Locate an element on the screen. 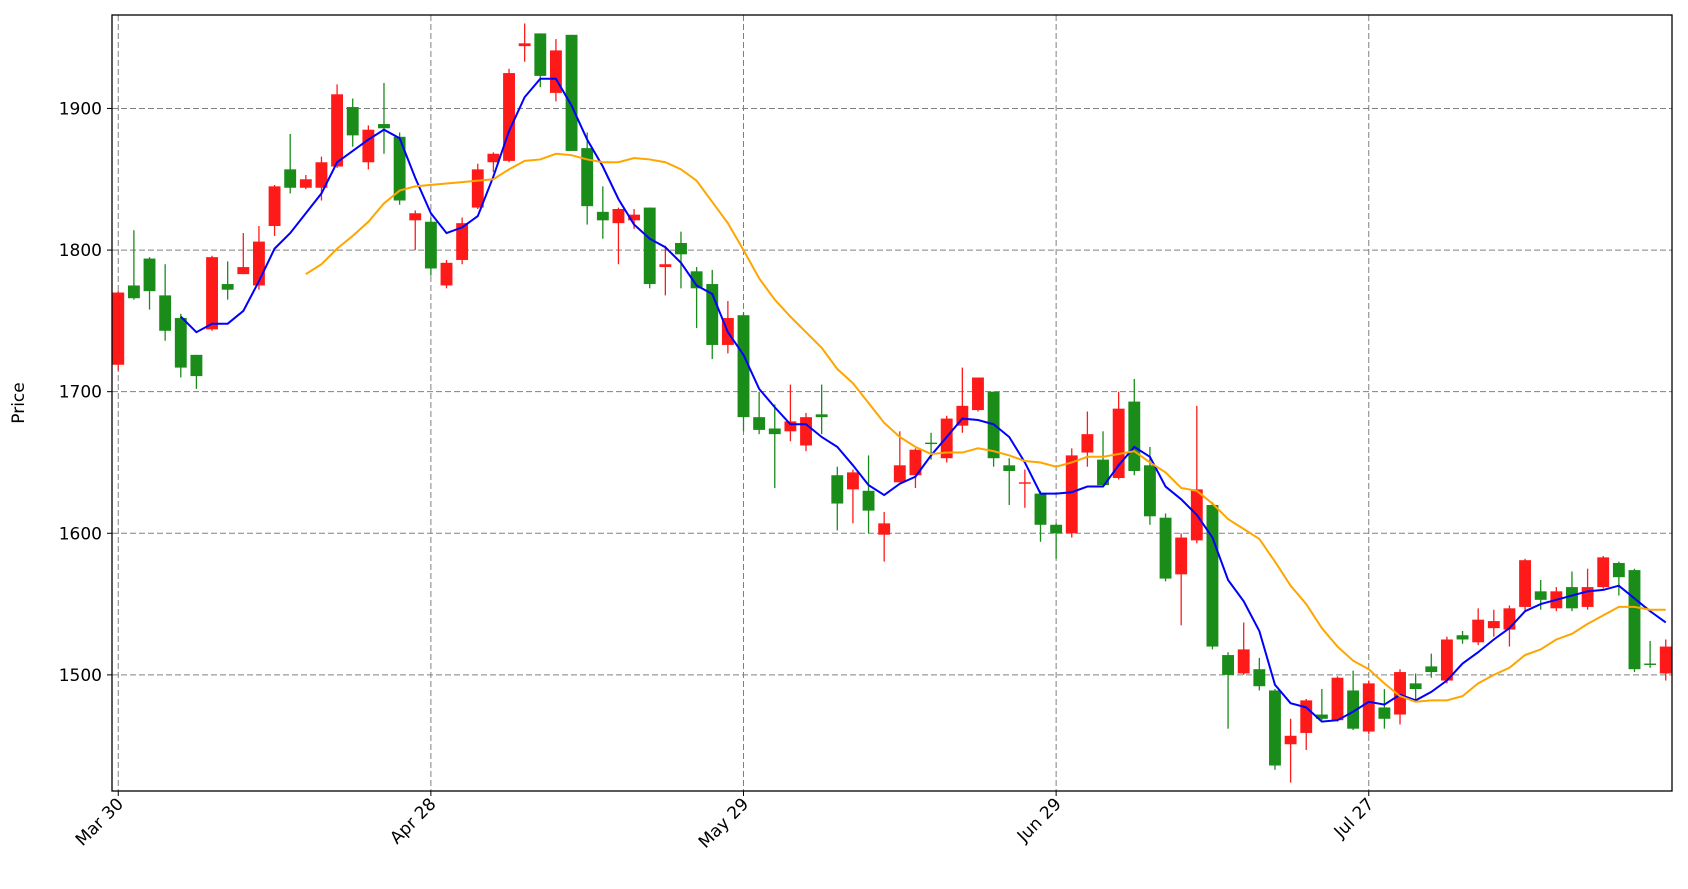  y-tick-label: 1900 is located at coordinates (80, 109).